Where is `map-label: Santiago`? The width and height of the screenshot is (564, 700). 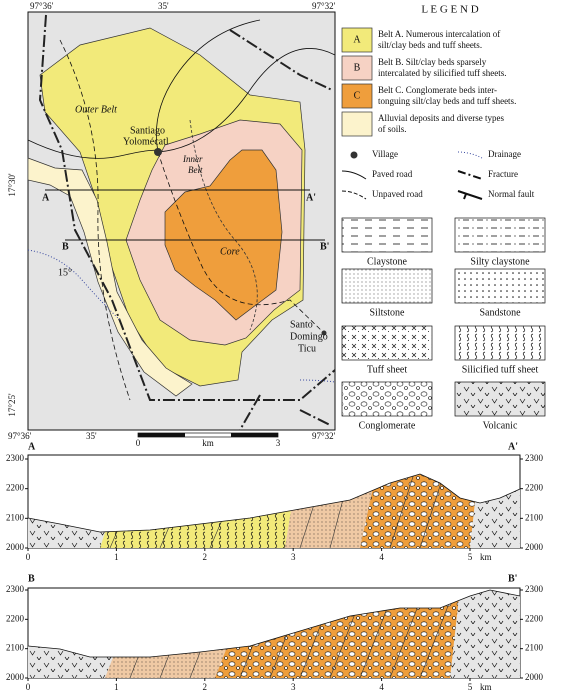
map-label: Santiago is located at coordinates (147, 130).